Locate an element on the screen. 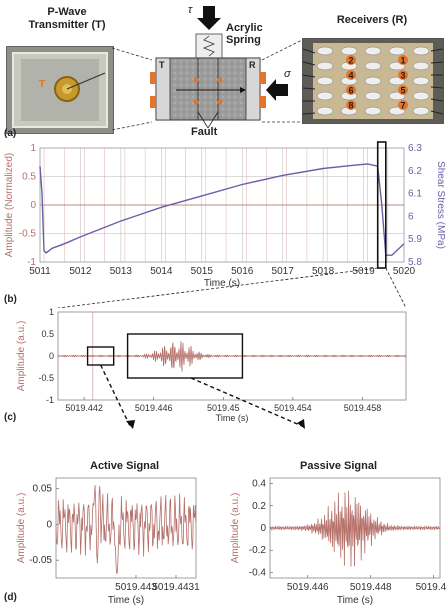 This screenshot has height=608, width=447. receivers-photo: 2 1 4 3 6 5 8 7 is located at coordinates (373, 81).